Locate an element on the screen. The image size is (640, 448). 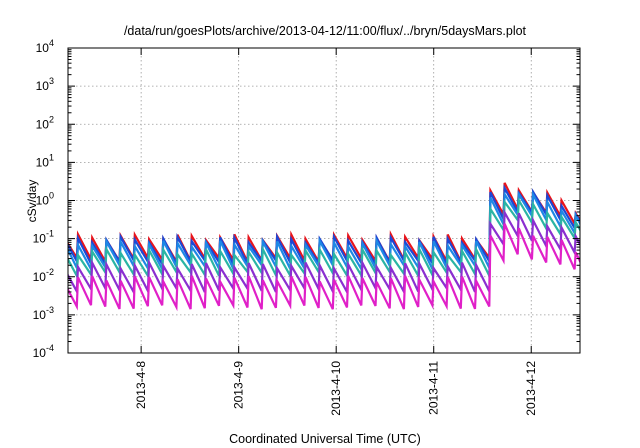
x-tick-label: 2013-4-10 is located at coordinates (336, 388).